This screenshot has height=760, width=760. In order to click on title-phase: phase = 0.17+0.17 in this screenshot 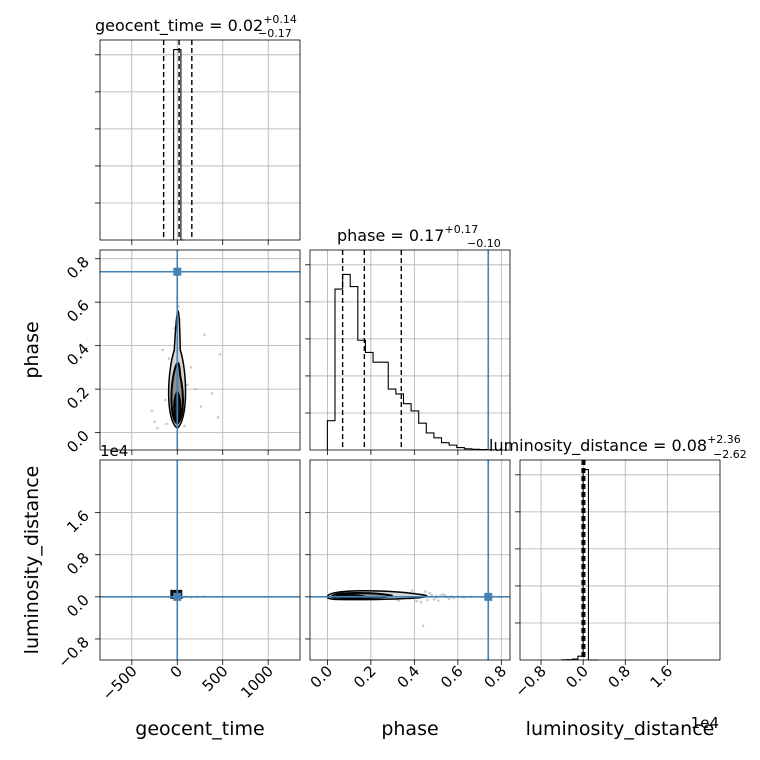, I will do `click(407, 234)`.